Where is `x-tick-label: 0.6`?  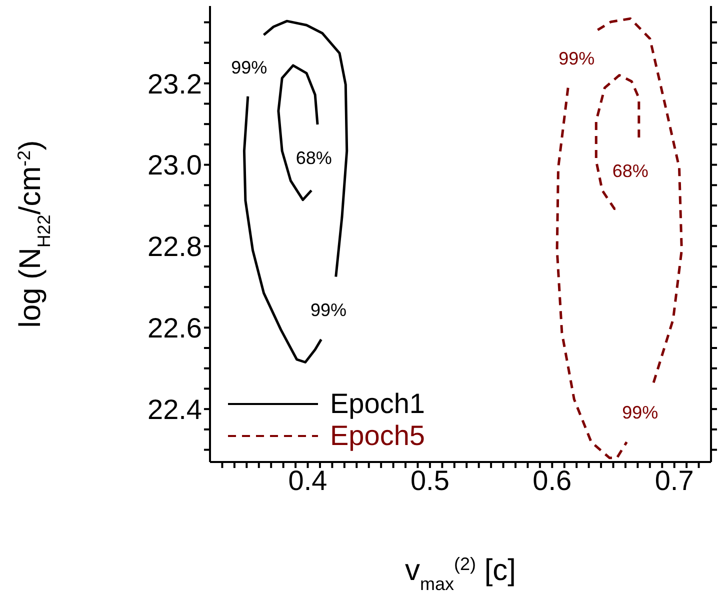
x-tick-label: 0.6 is located at coordinates (552, 480).